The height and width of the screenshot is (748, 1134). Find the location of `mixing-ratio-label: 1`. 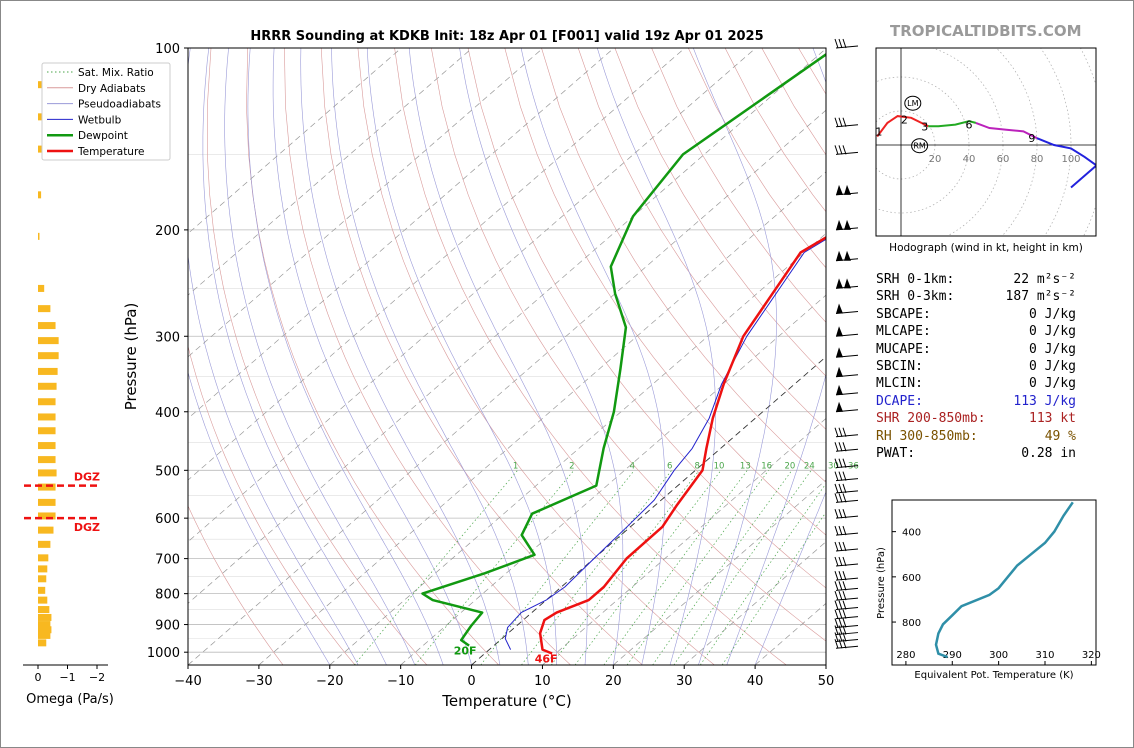

mixing-ratio-label: 1 is located at coordinates (515, 466).